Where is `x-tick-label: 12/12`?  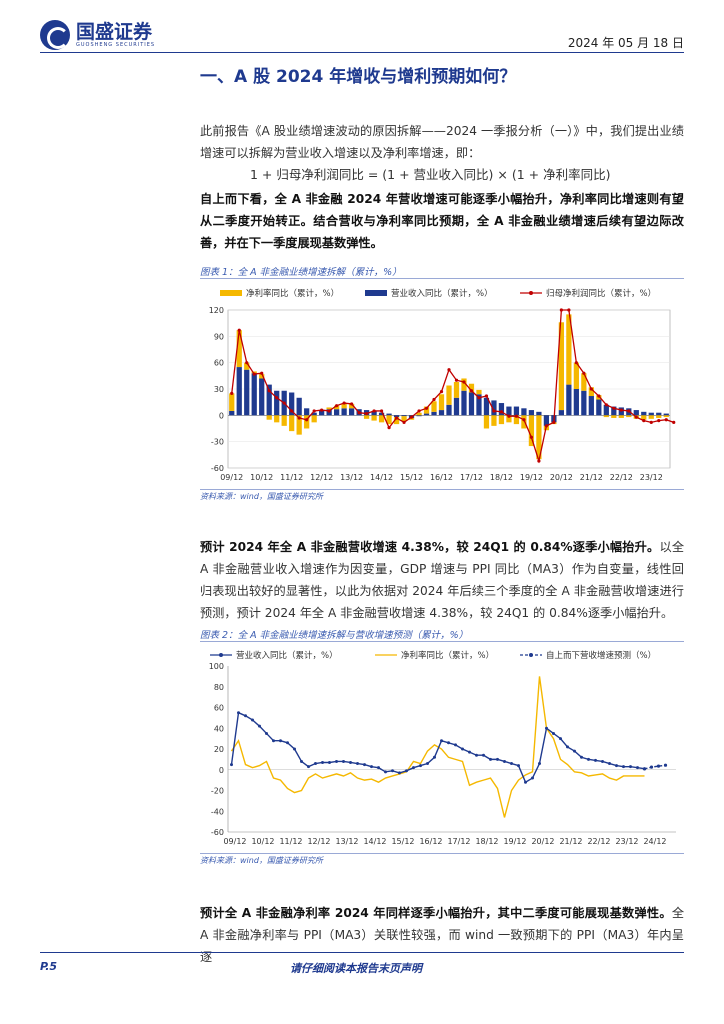
x-tick-label: 12/12 is located at coordinates (318, 841).